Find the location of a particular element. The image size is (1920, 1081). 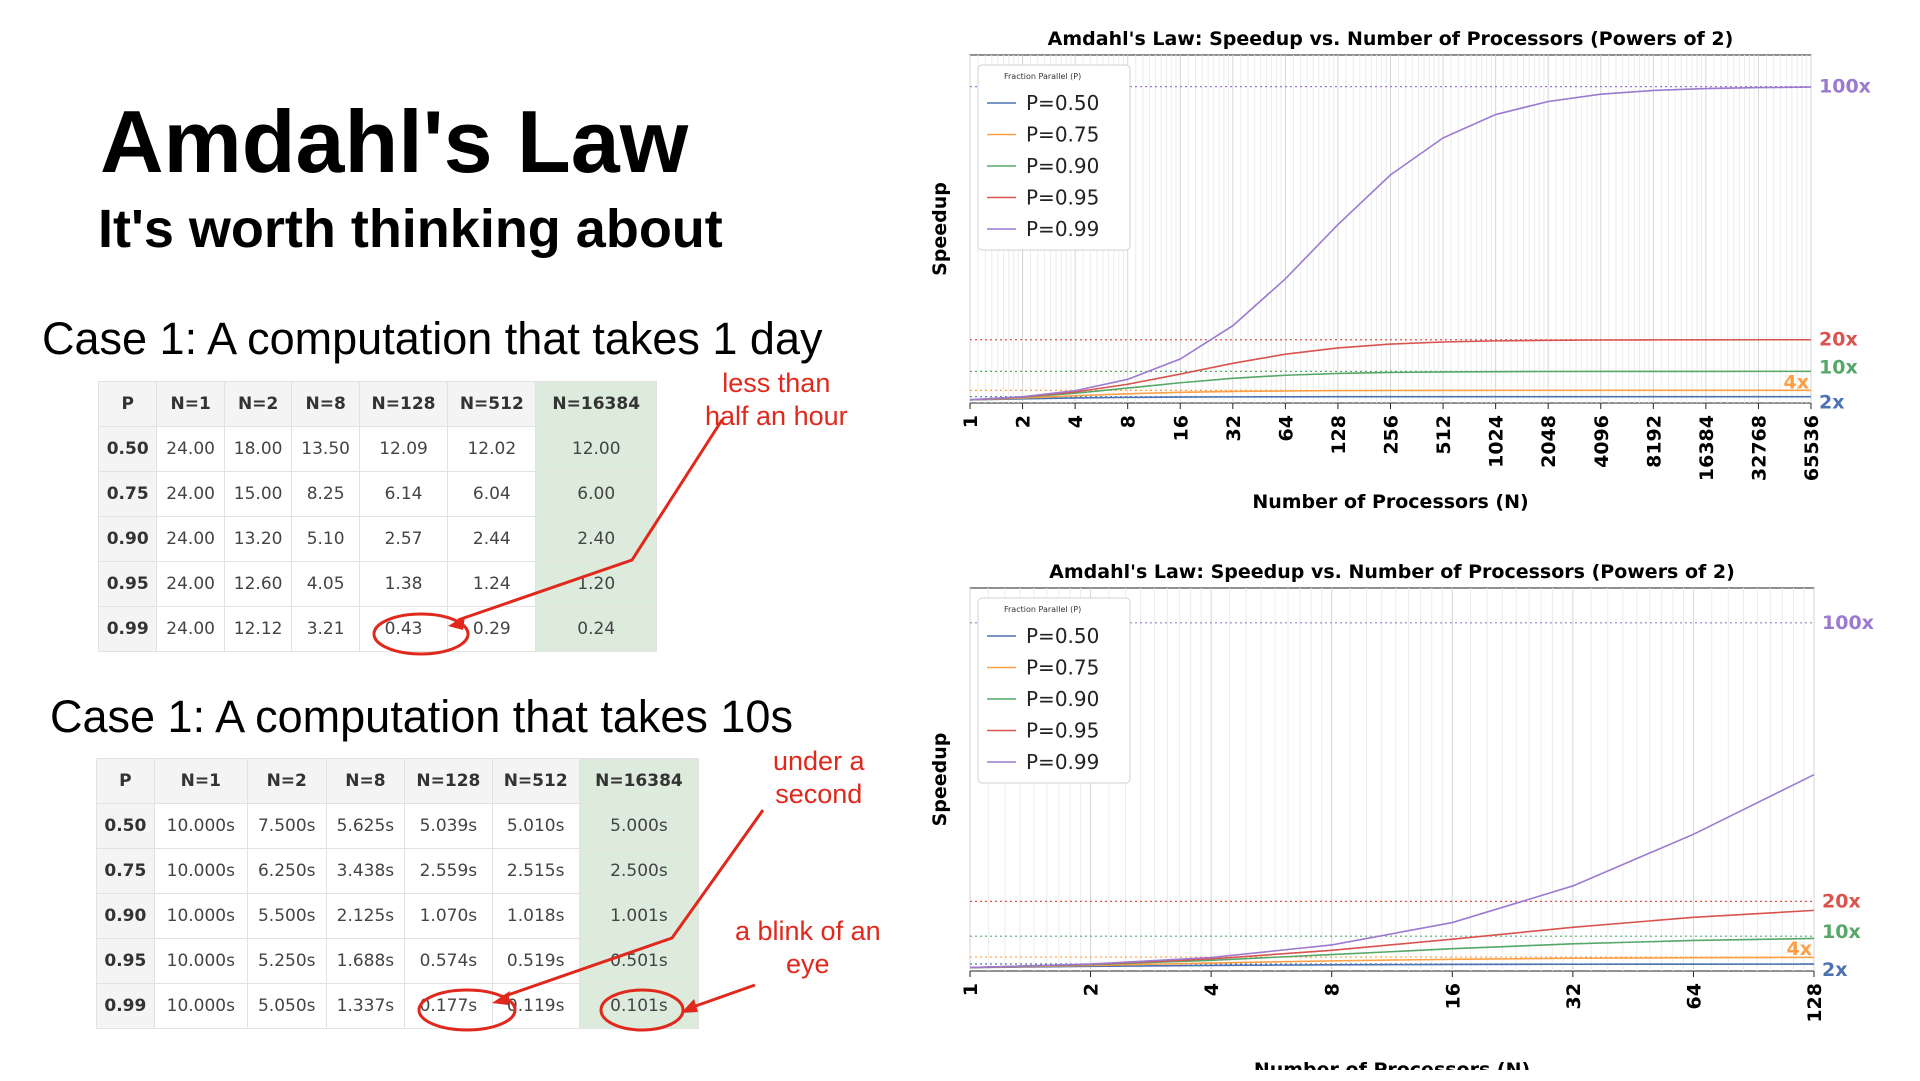

table-cell: 2.125s is located at coordinates (365, 916).